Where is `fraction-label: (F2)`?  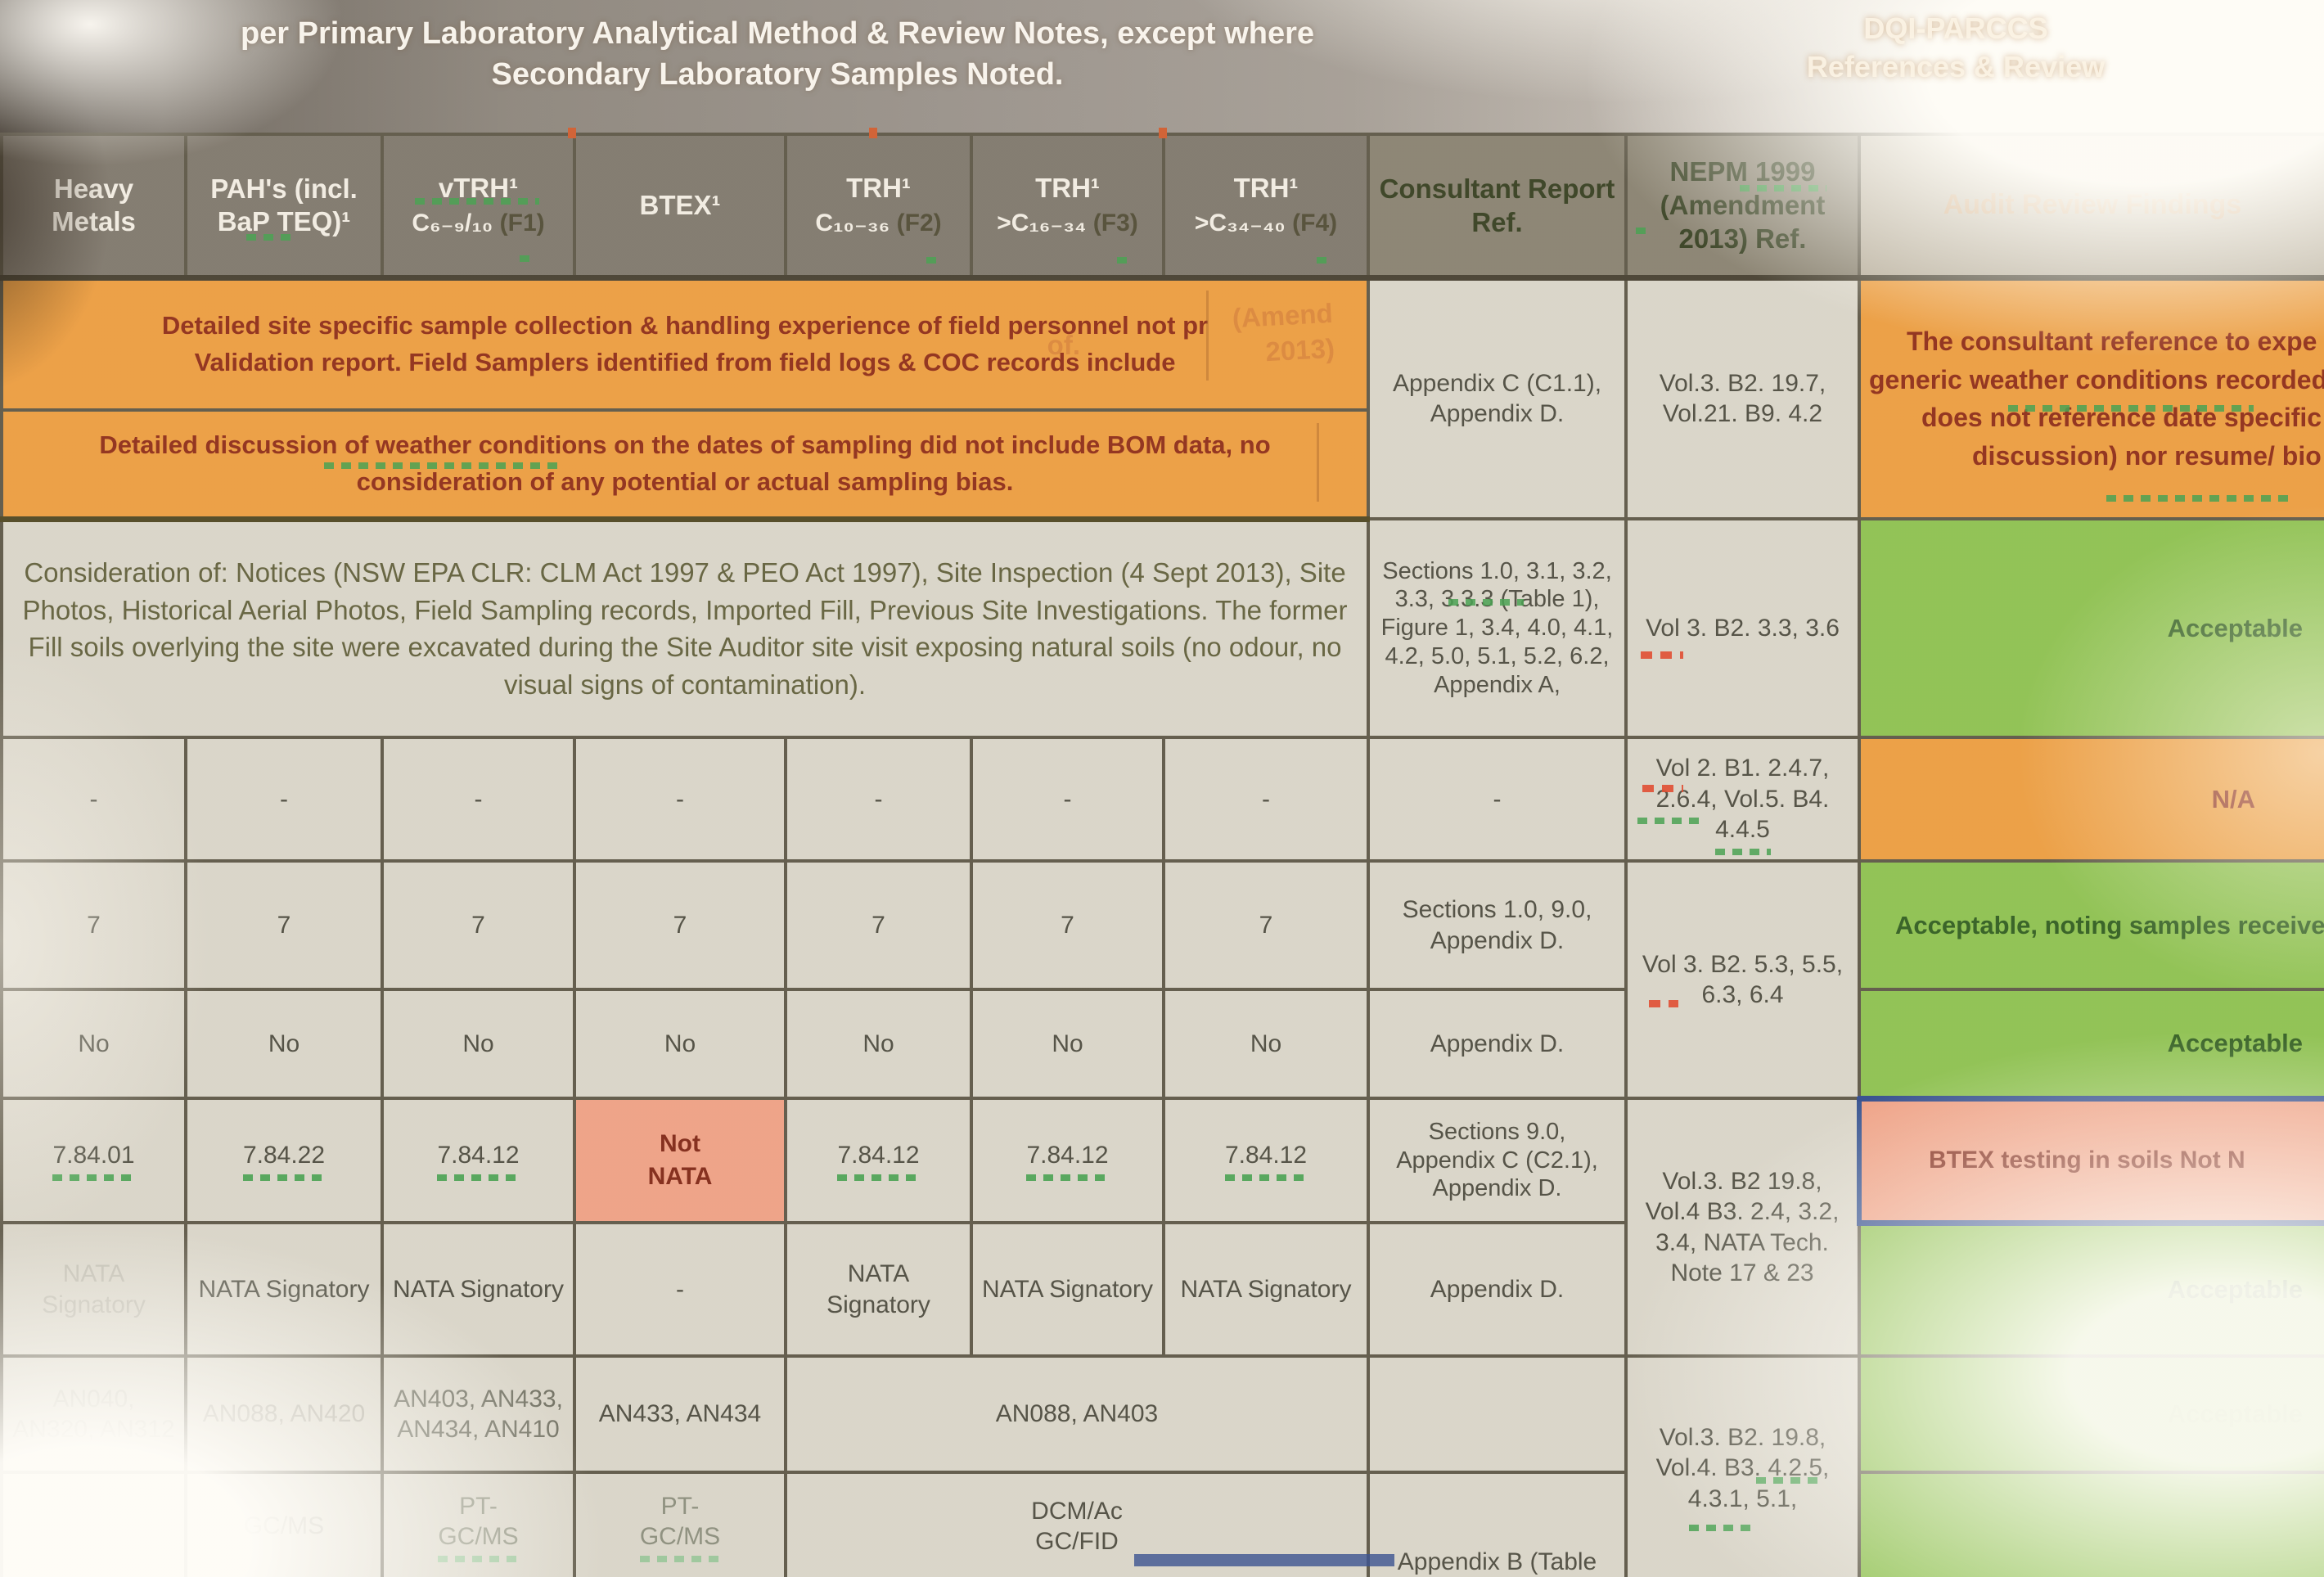
fraction-label: (F2) is located at coordinates (919, 223).